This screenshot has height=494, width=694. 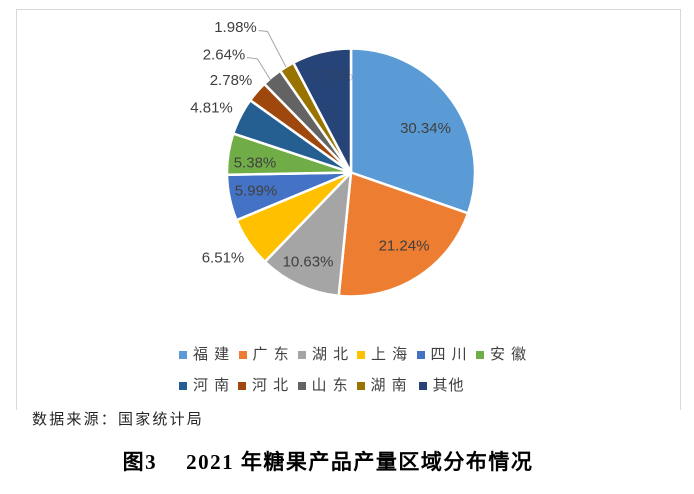 I want to click on data-label-福建: 30.34%, so click(x=425, y=128).